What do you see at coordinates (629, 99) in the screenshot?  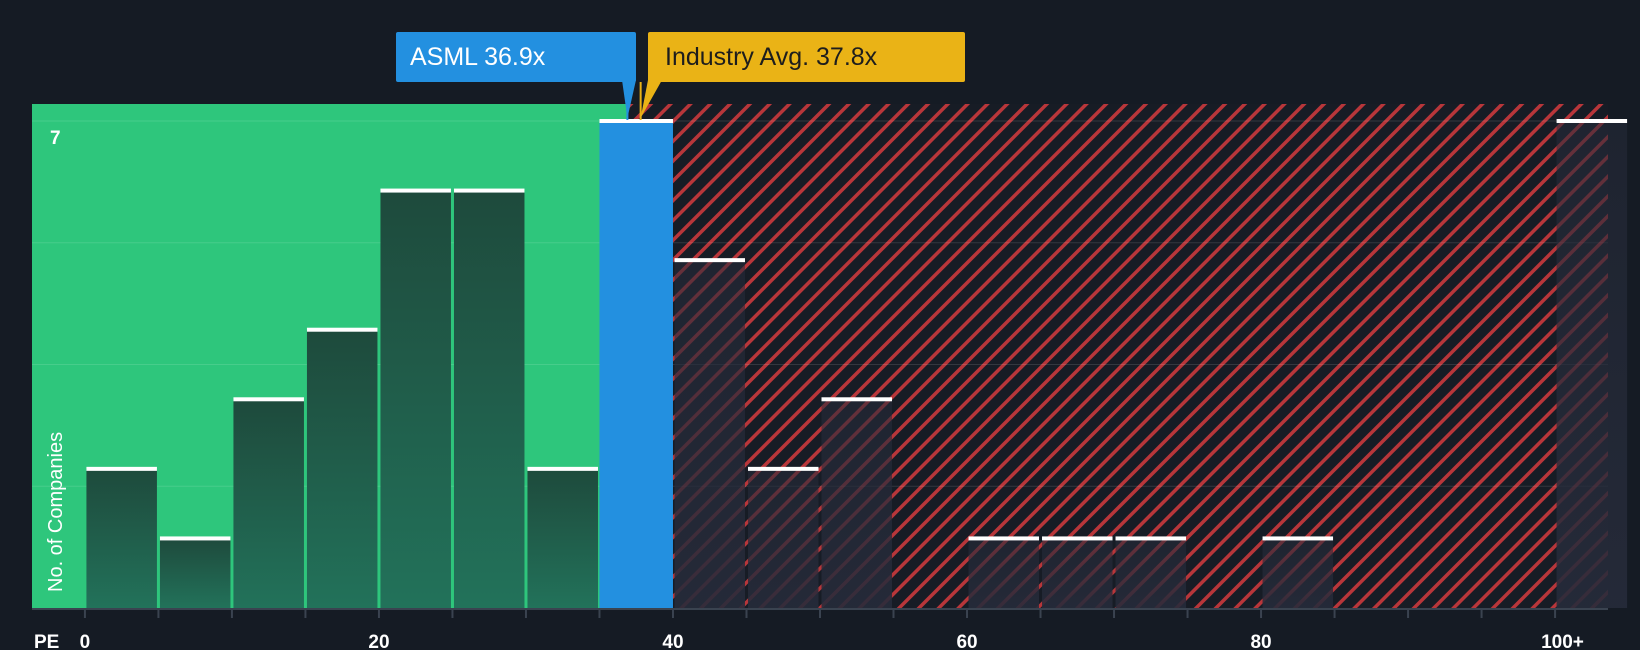 I see `company-marker-pointer` at bounding box center [629, 99].